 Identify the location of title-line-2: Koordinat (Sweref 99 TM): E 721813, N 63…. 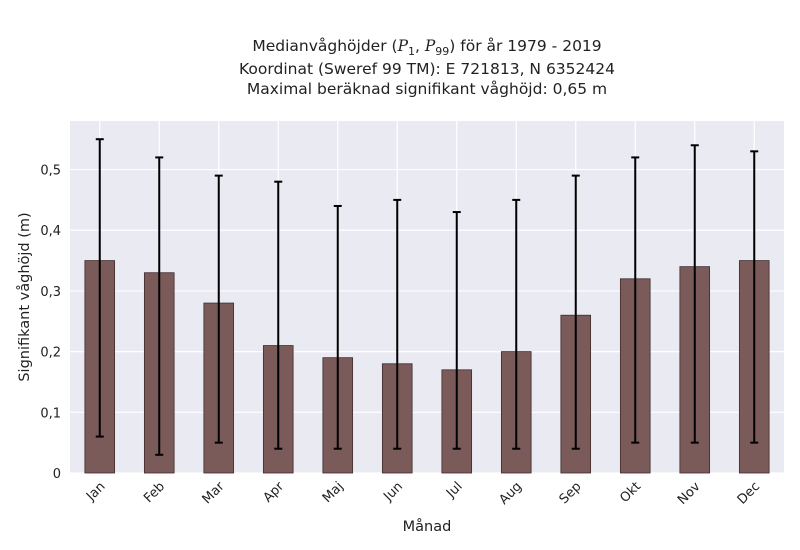
(427, 69).